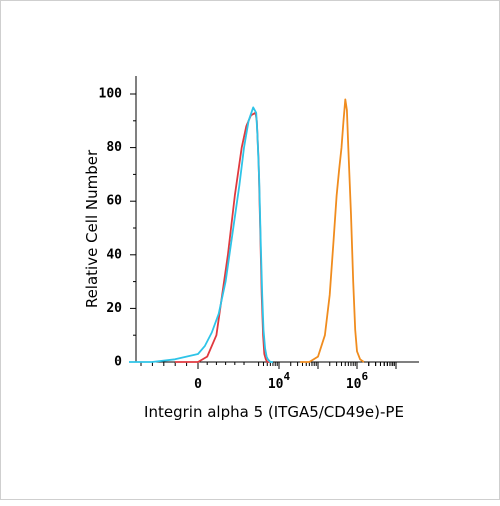  Describe the element at coordinates (114, 308) in the screenshot. I see `y-tick-label: 20` at that location.